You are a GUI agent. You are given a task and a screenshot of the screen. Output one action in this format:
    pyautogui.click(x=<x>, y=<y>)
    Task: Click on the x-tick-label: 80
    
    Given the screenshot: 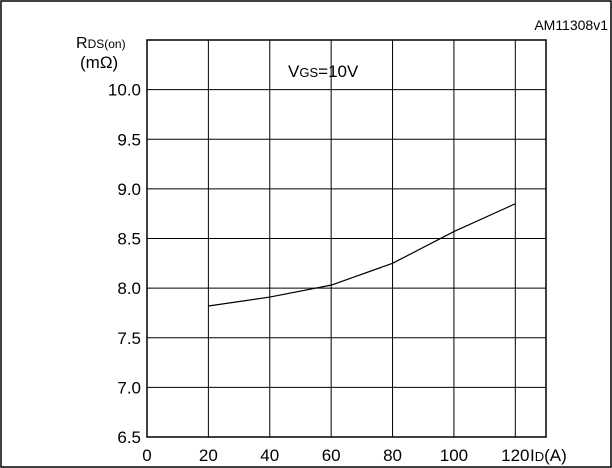 What is the action you would take?
    pyautogui.click(x=392, y=455)
    